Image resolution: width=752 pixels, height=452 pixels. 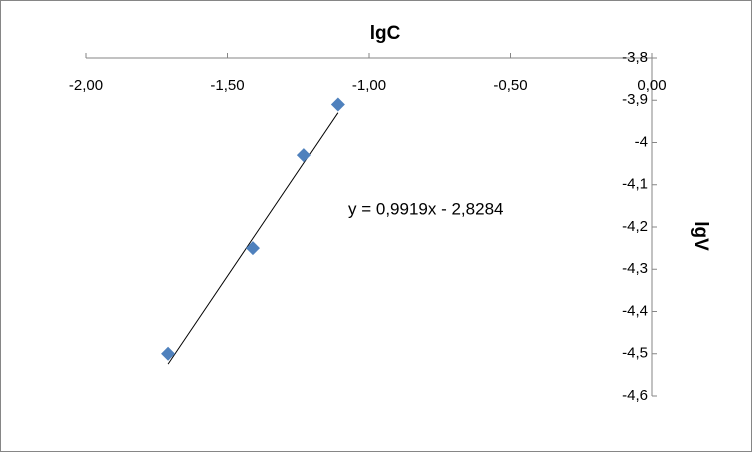 I want to click on x-axis-title: lgC, so click(x=385, y=33).